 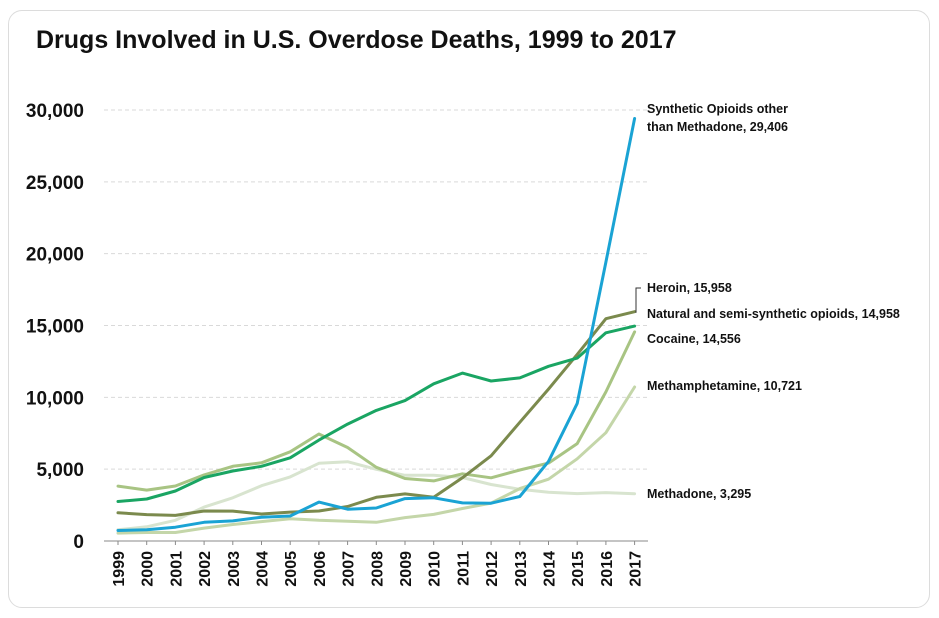 What do you see at coordinates (234, 569) in the screenshot?
I see `x-tick-label: 2003` at bounding box center [234, 569].